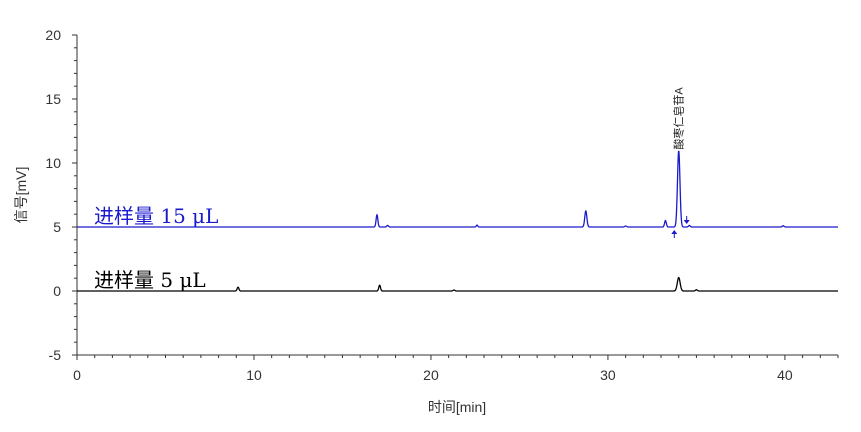 The image size is (861, 432). I want to click on y-tick-label: 5, so click(57, 227).